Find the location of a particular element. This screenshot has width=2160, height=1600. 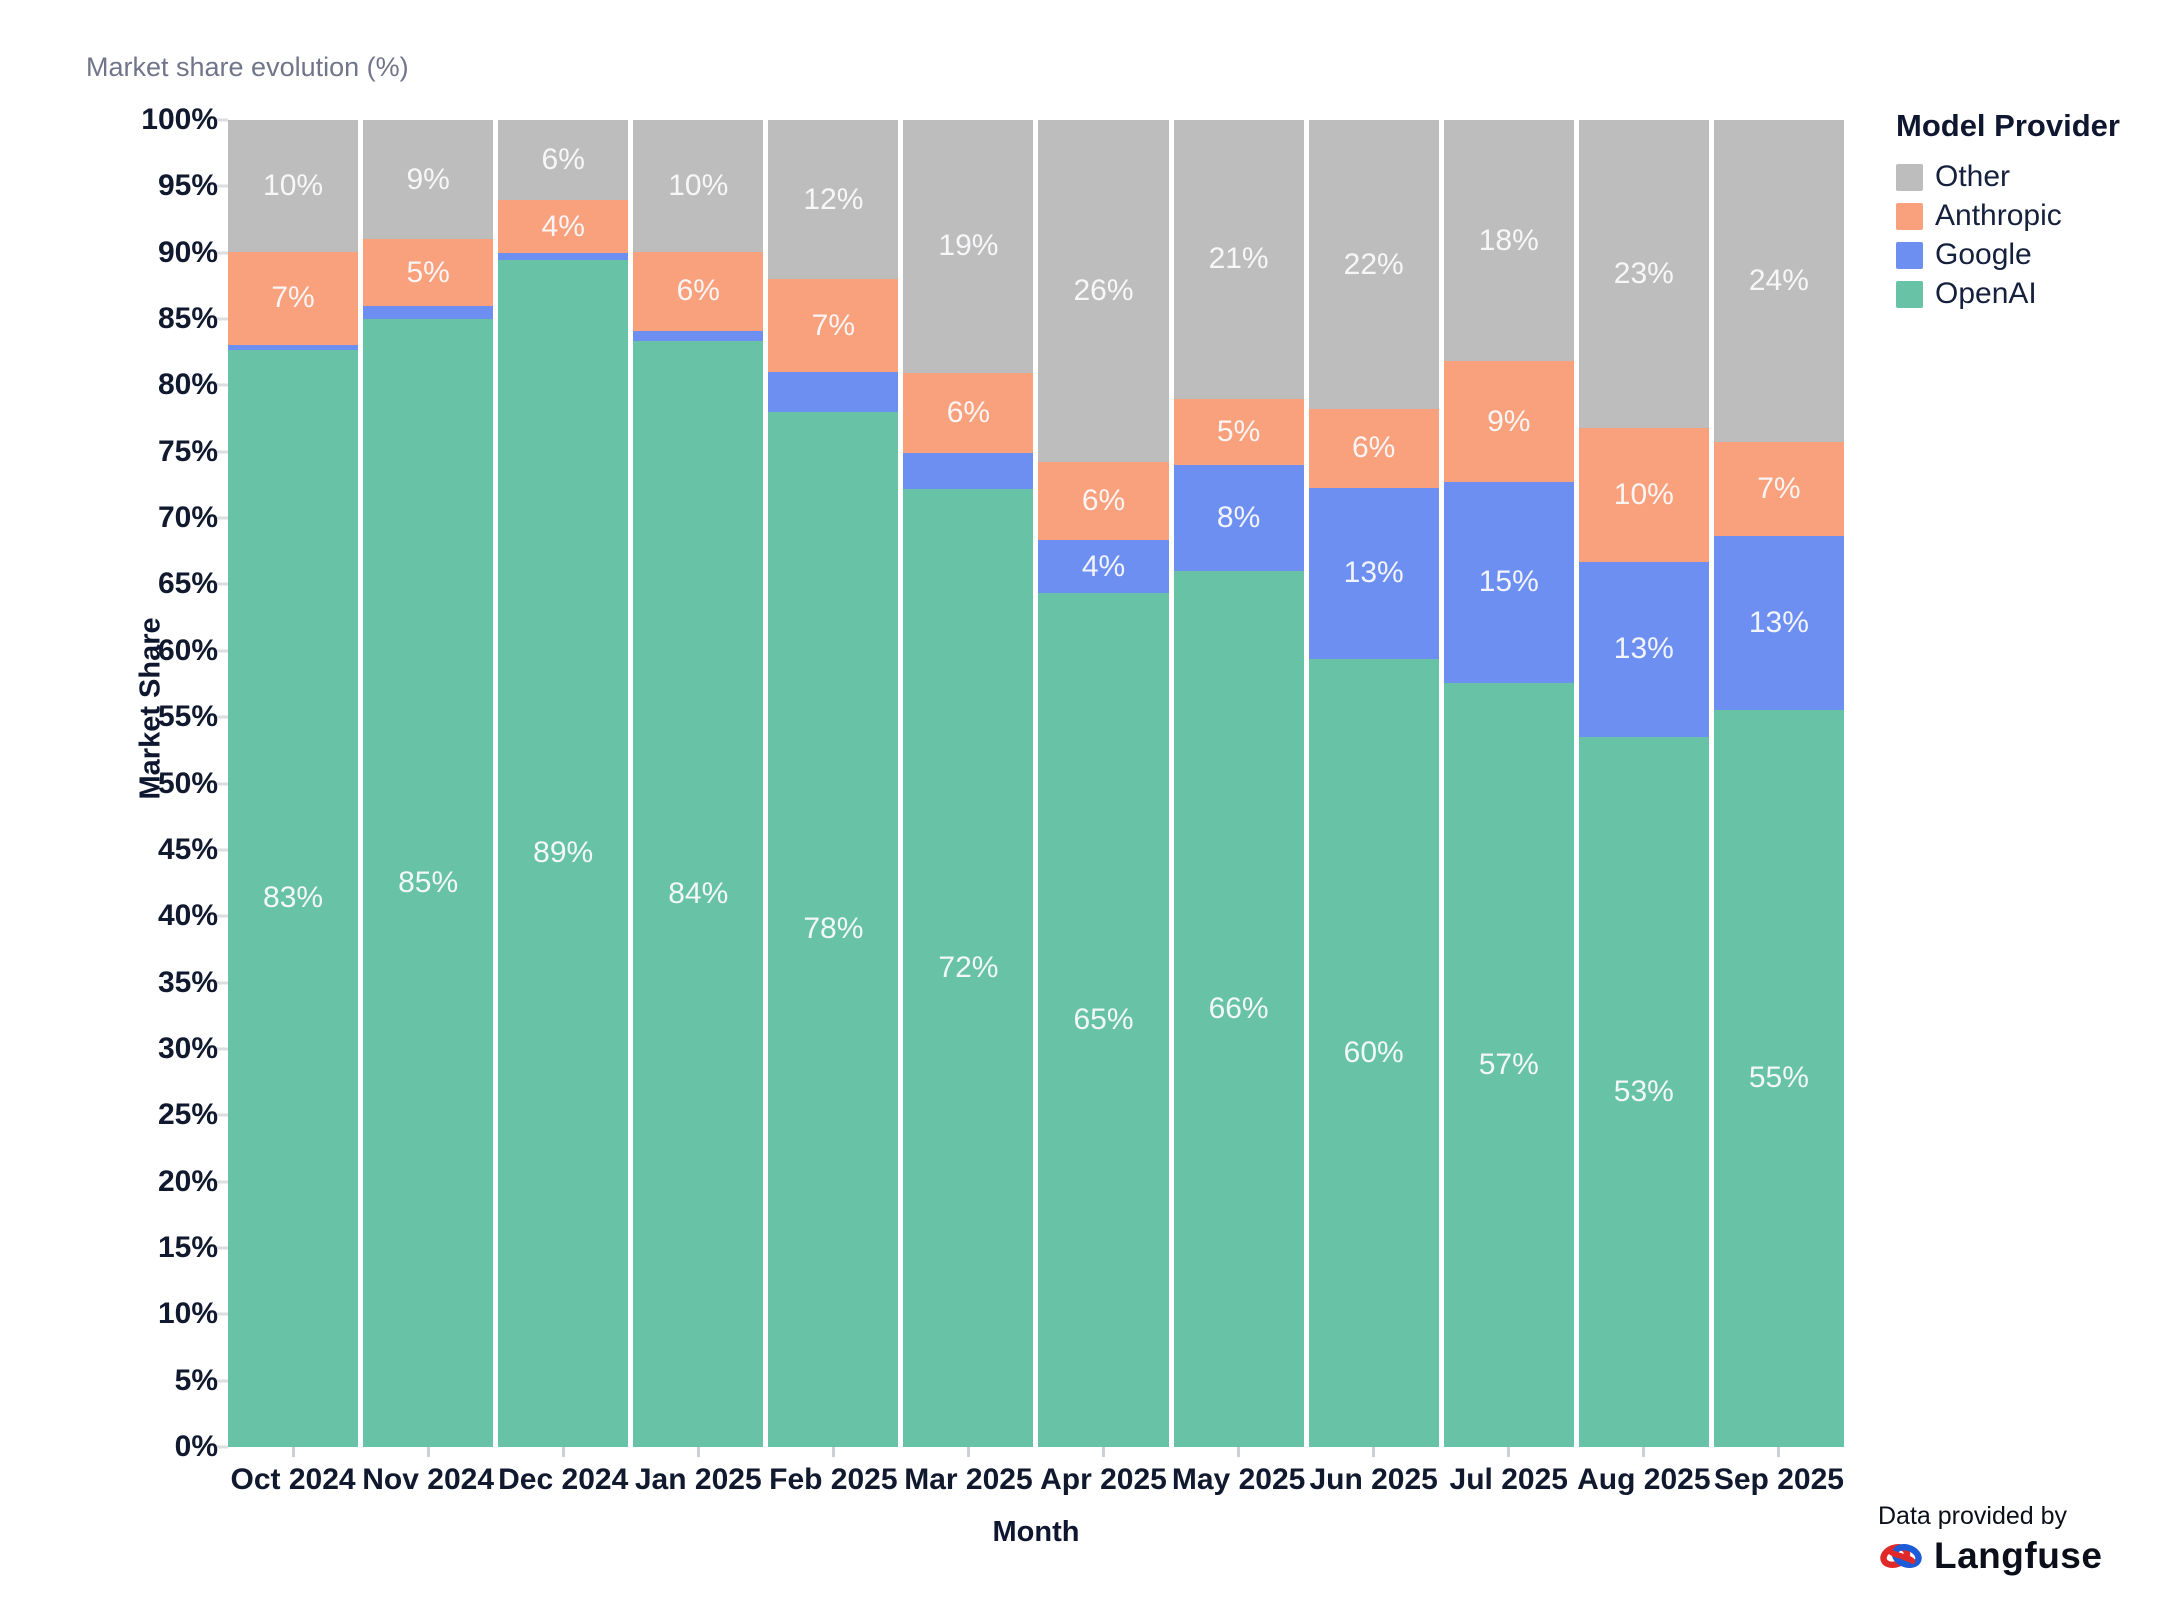

bar-segment-openai-may-2025: 66% is located at coordinates (1238, 1009).